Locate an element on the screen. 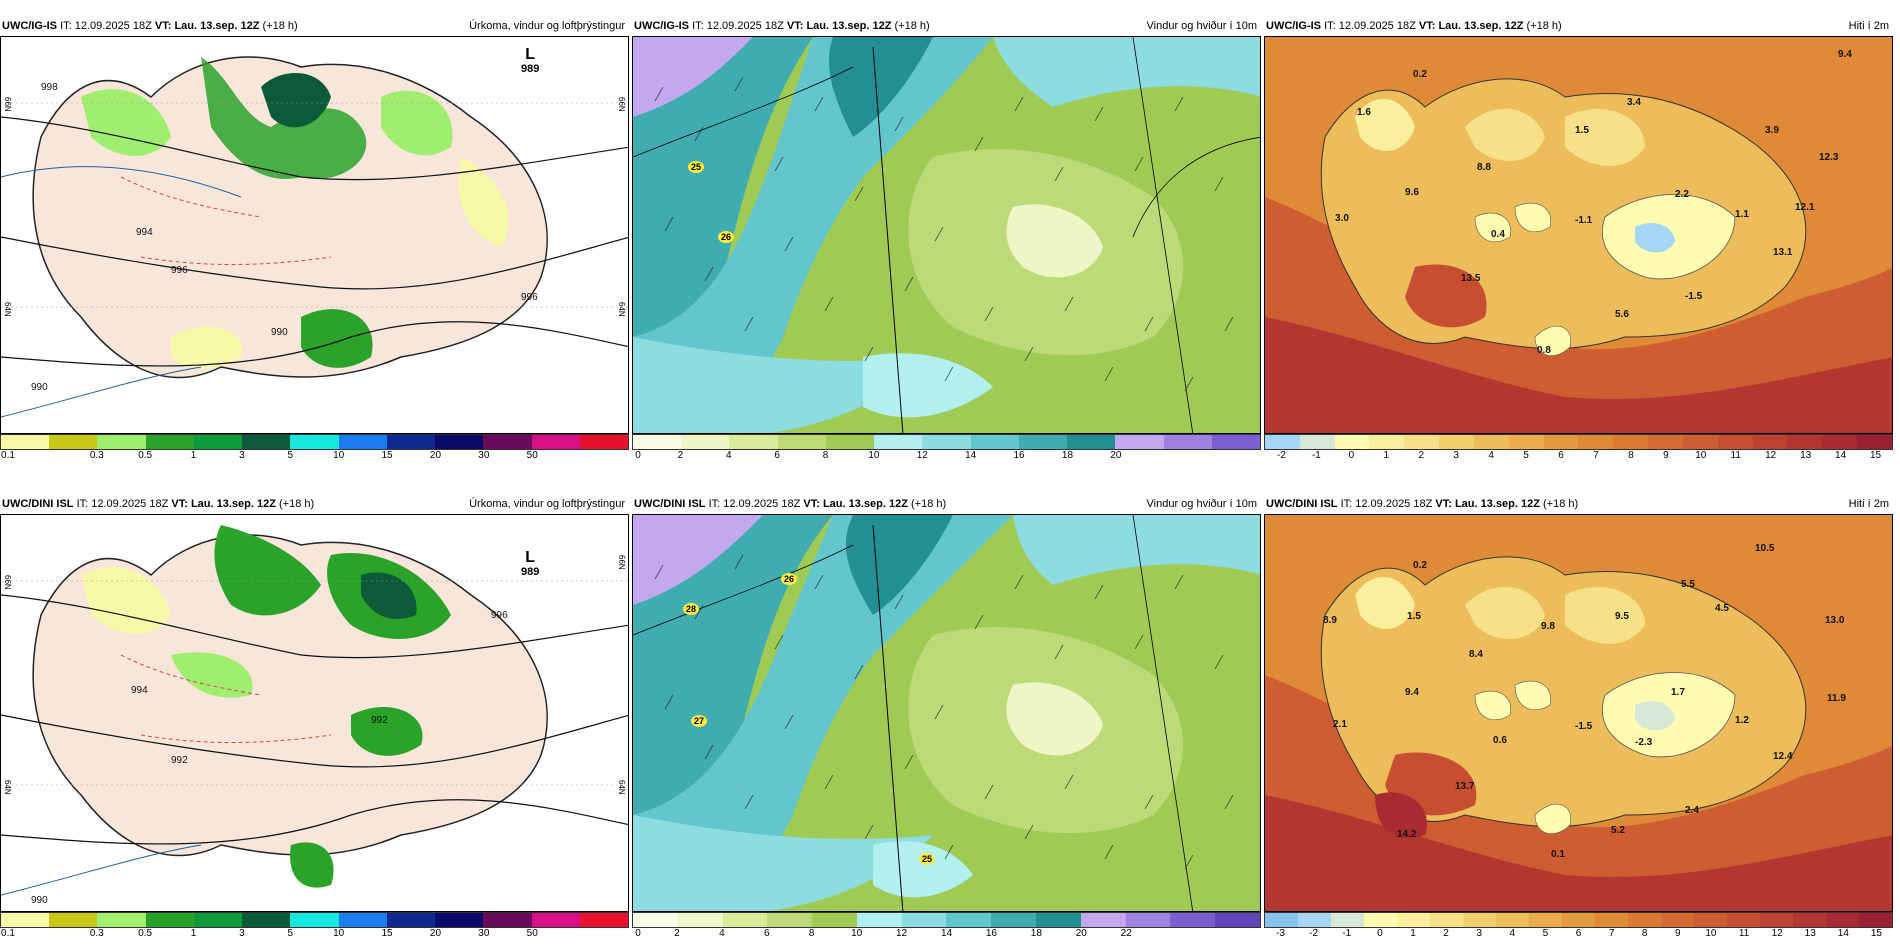 The width and height of the screenshot is (1900, 950). precip-map-svg is located at coordinates (314, 713).